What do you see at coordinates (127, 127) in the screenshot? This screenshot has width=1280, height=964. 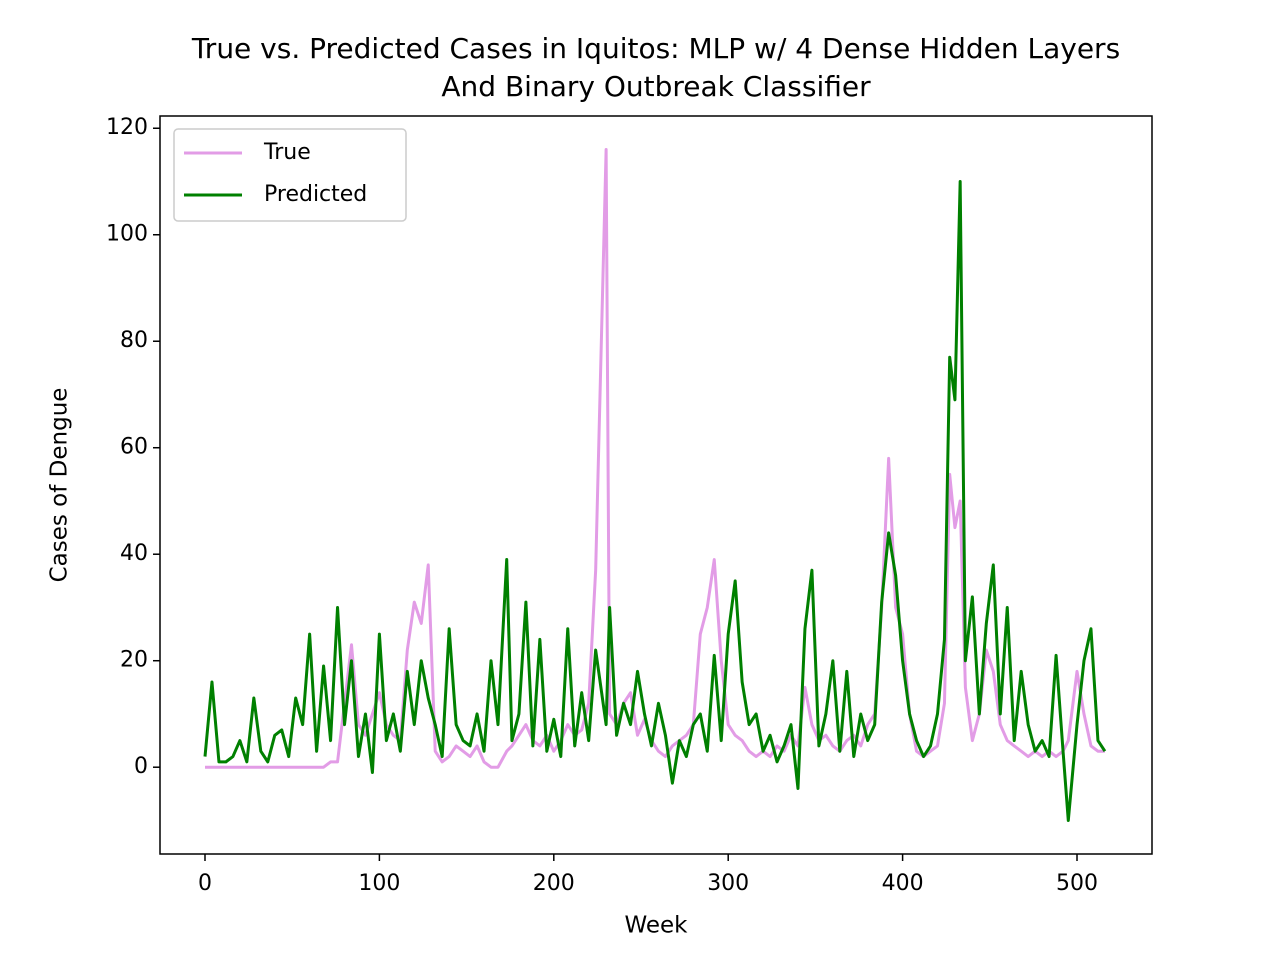 I see `y-tick-label: 120` at bounding box center [127, 127].